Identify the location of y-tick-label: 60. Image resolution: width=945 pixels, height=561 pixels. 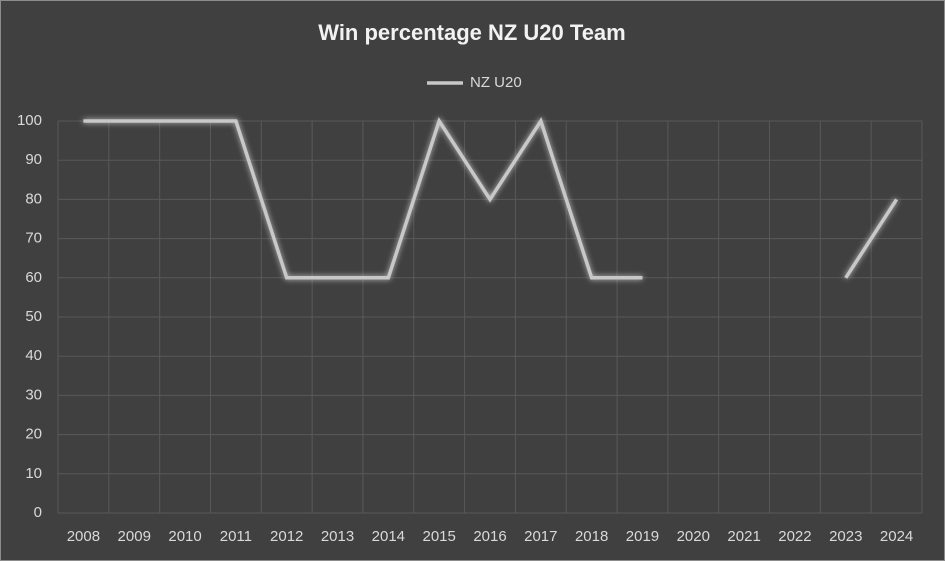
(33, 277).